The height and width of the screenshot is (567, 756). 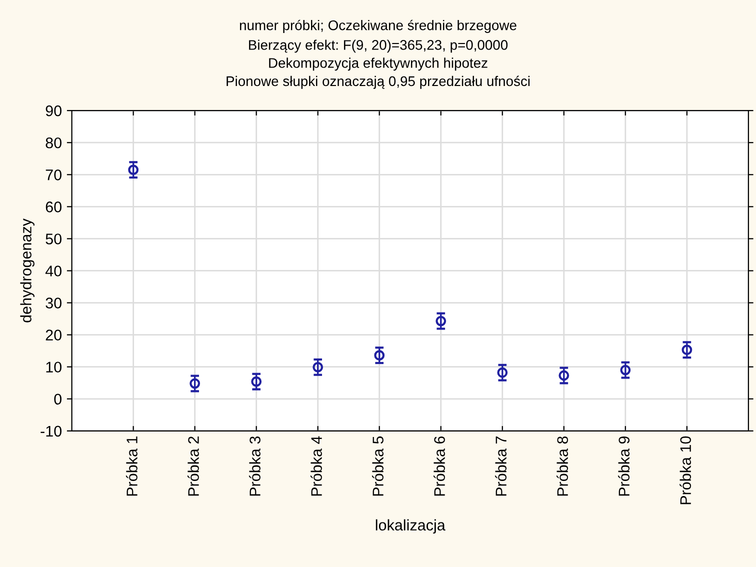 I want to click on y-tick-label: -10, so click(x=51, y=431).